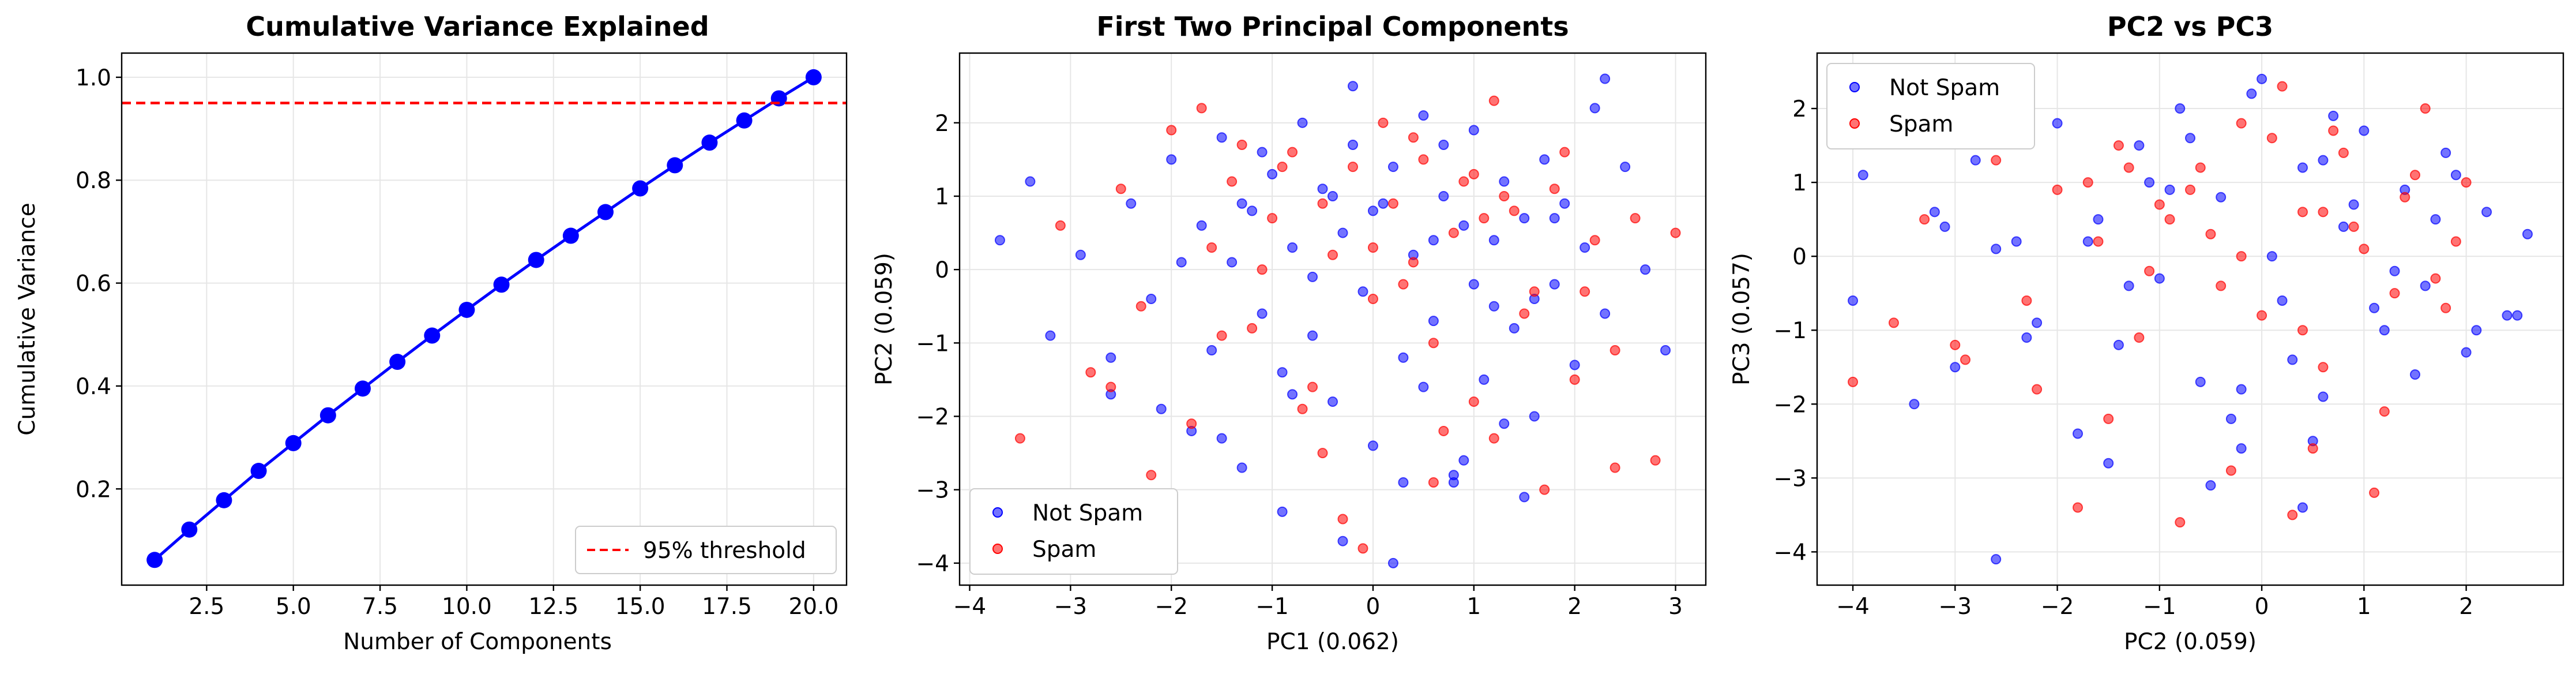  What do you see at coordinates (206, 607) in the screenshot?
I see `x-tick-label: 2.5` at bounding box center [206, 607].